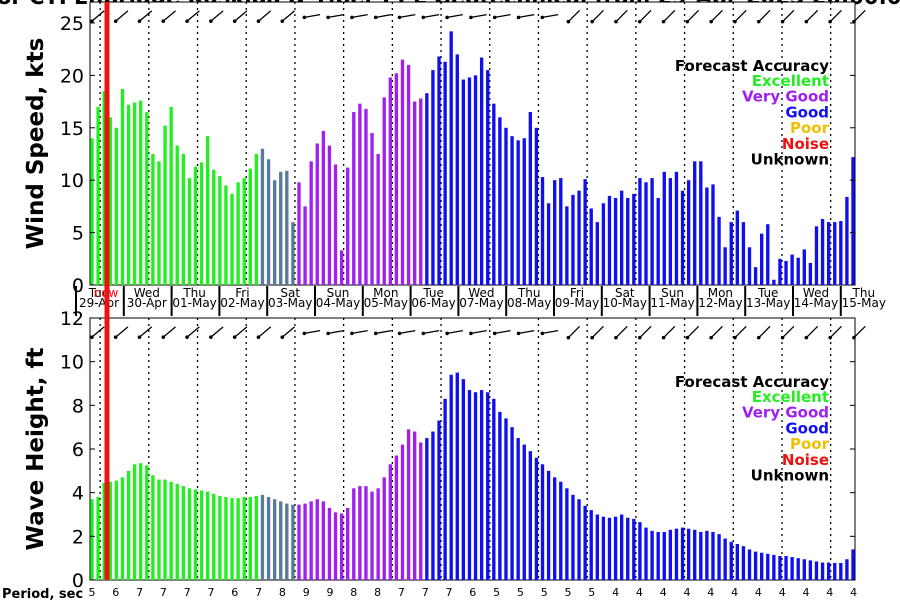 This screenshot has width=900, height=600. I want to click on day-date: 30-Apr, so click(147, 303).